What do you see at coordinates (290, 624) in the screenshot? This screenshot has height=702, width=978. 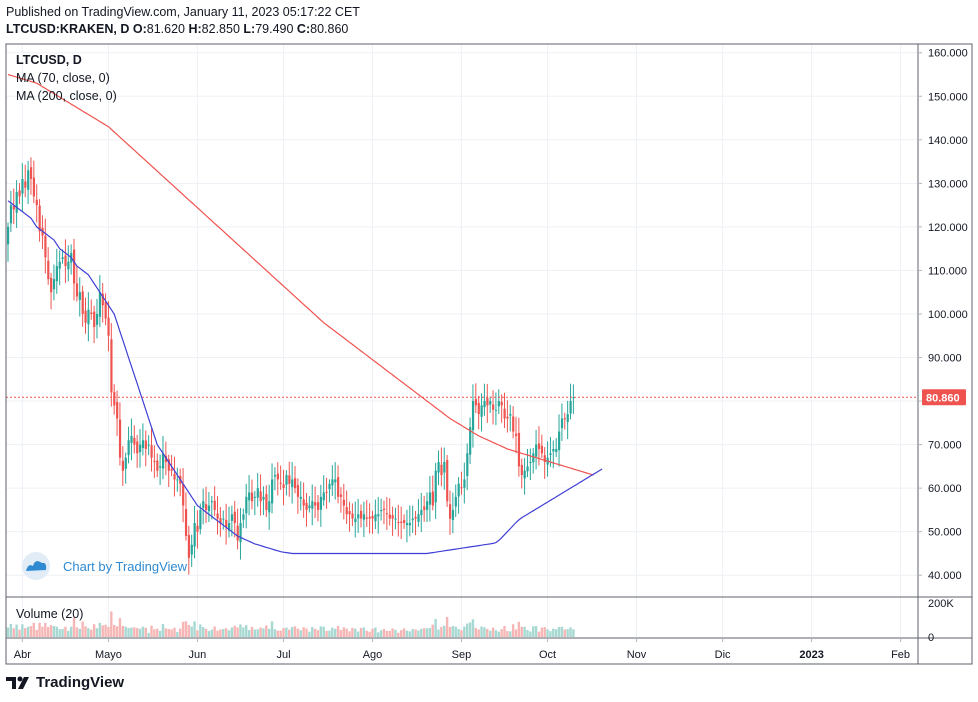 I see `volume-bars` at bounding box center [290, 624].